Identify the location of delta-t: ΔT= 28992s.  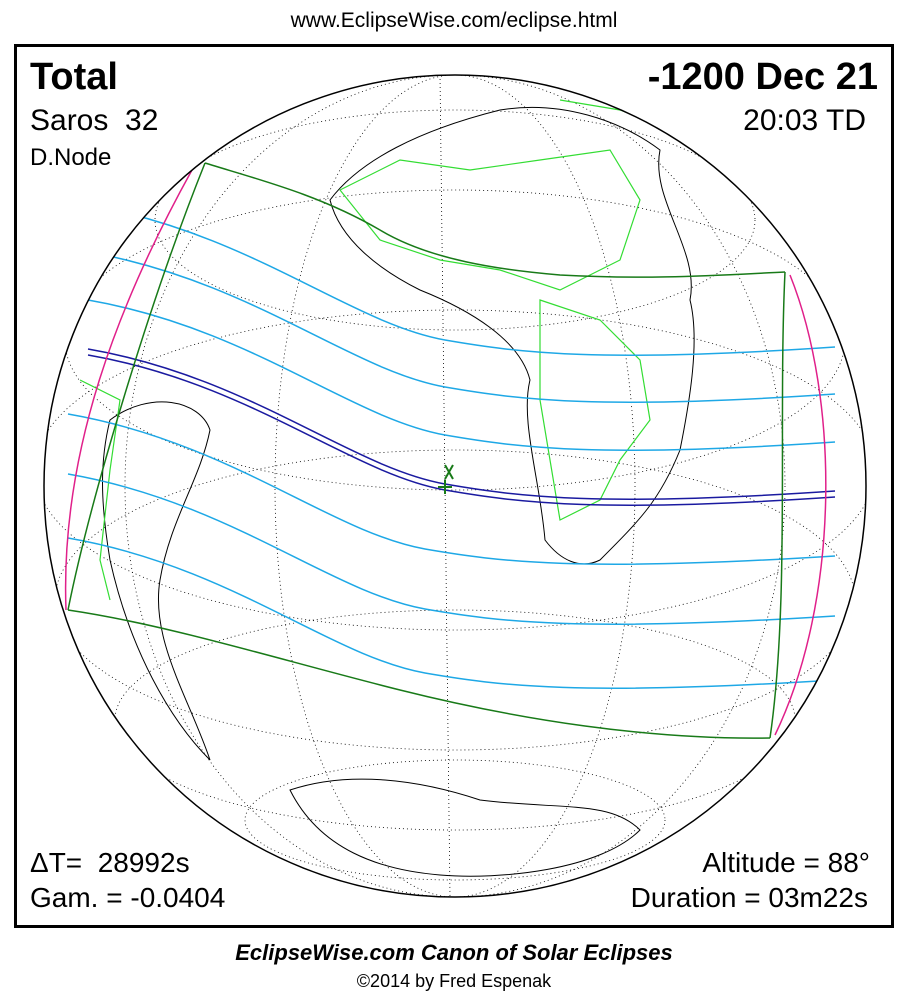
(110, 862).